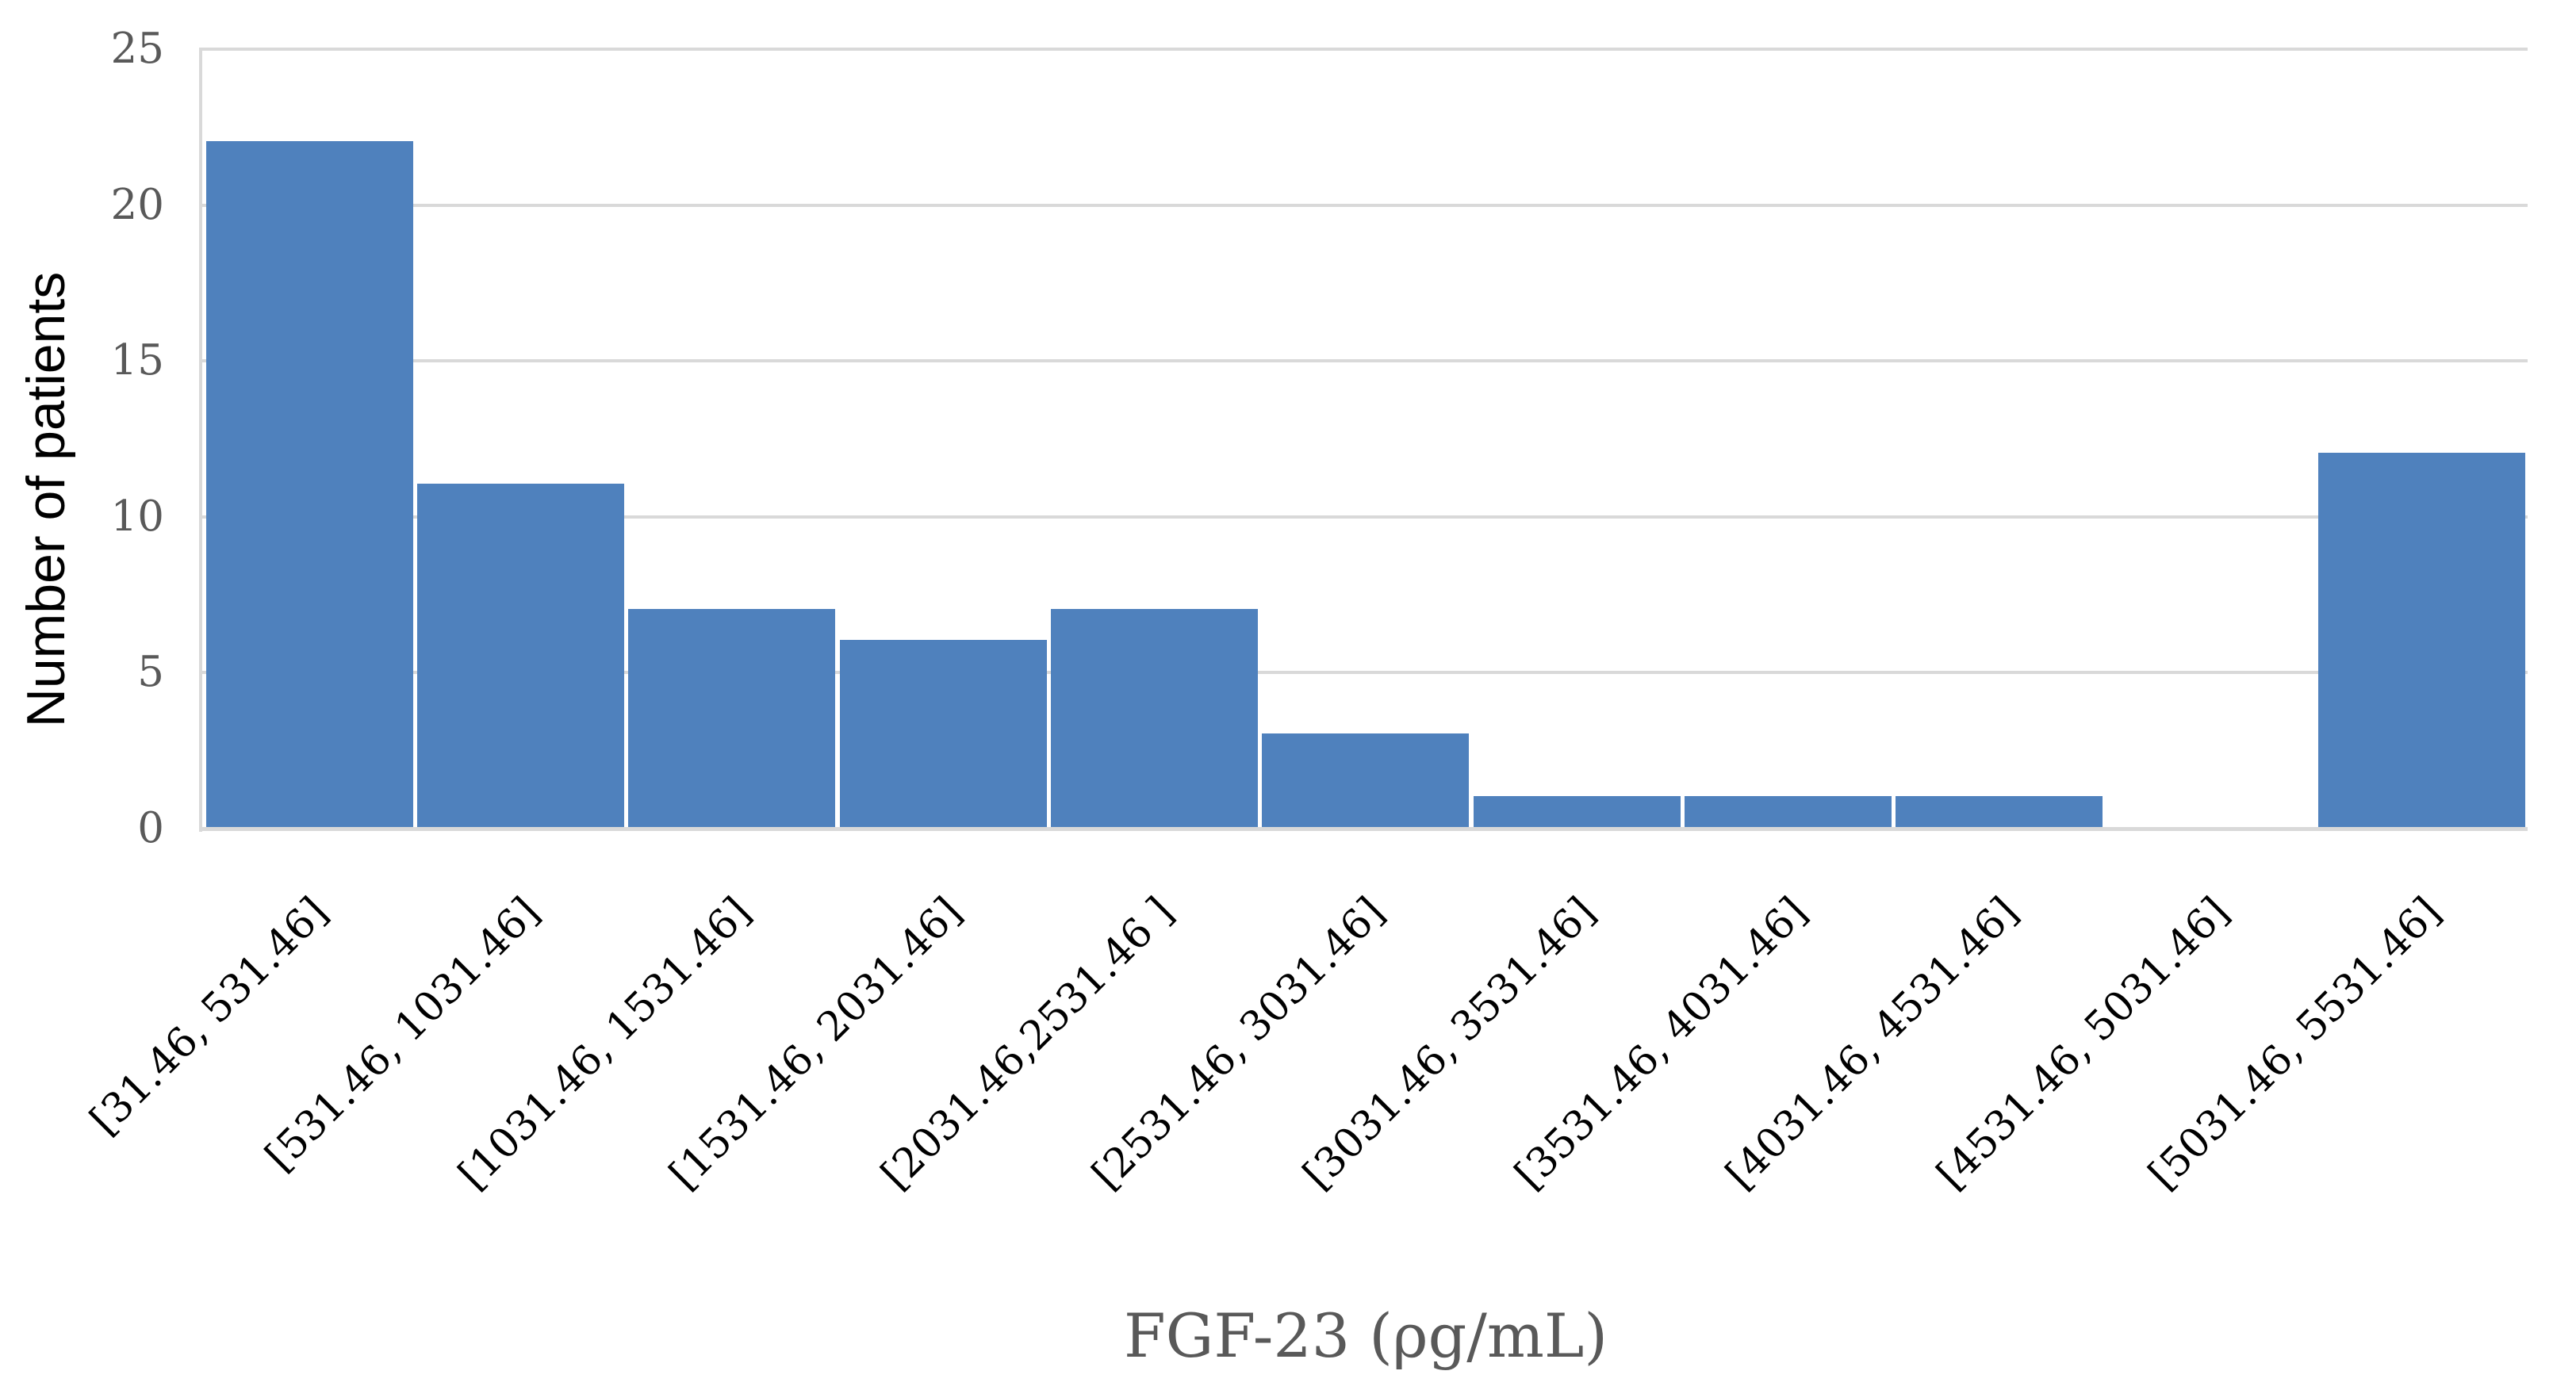 This screenshot has width=2576, height=1390. Describe the element at coordinates (151, 828) in the screenshot. I see `y-tick-label-0: 0` at that location.